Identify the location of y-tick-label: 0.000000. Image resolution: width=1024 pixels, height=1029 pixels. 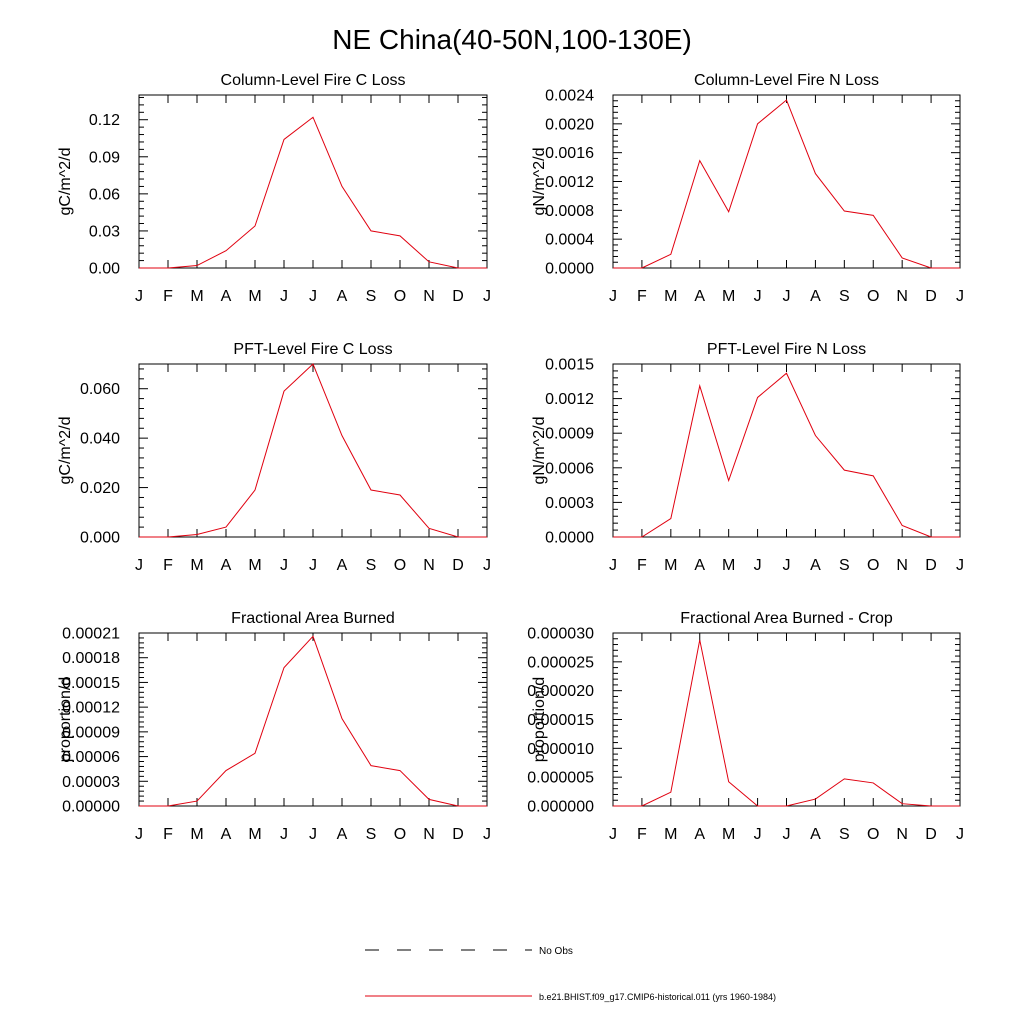
(560, 807).